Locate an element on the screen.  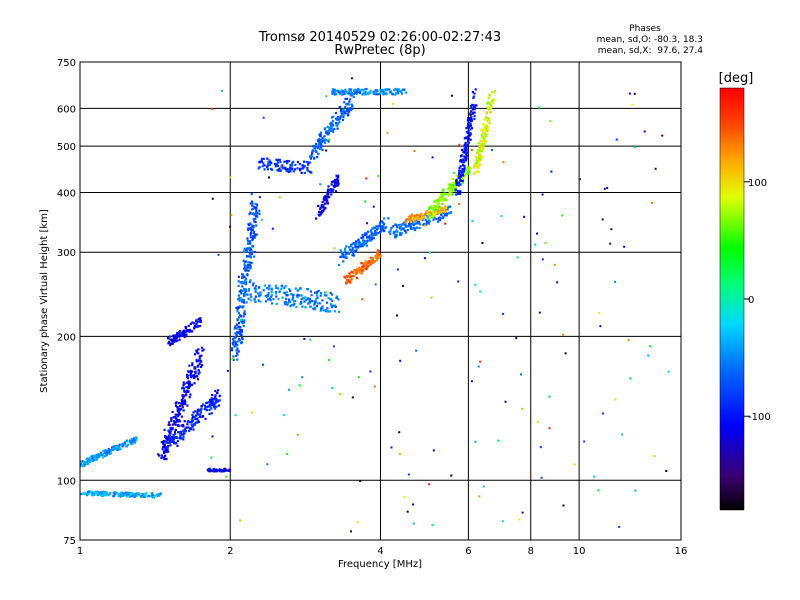
y-tick-label: 75 is located at coordinates (69, 541).